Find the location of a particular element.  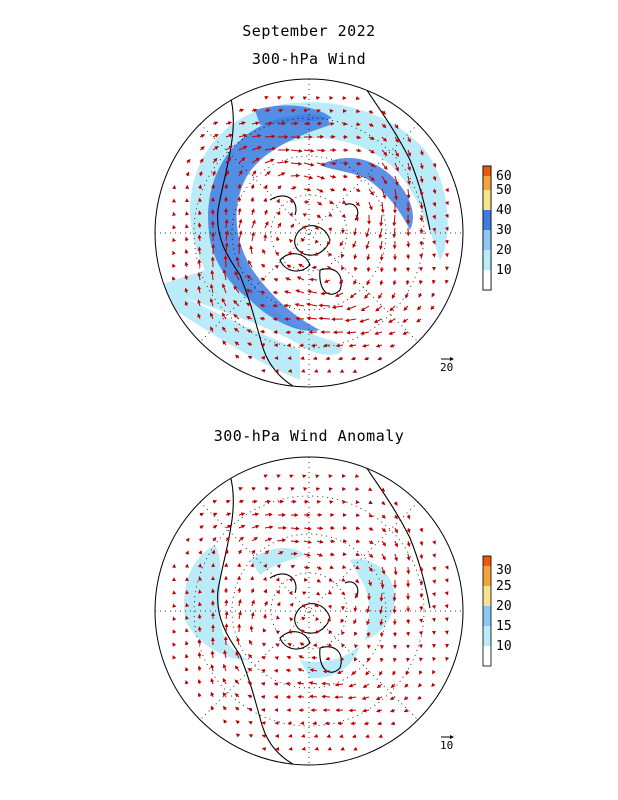

figure-title: September 2022 is located at coordinates (309, 31).